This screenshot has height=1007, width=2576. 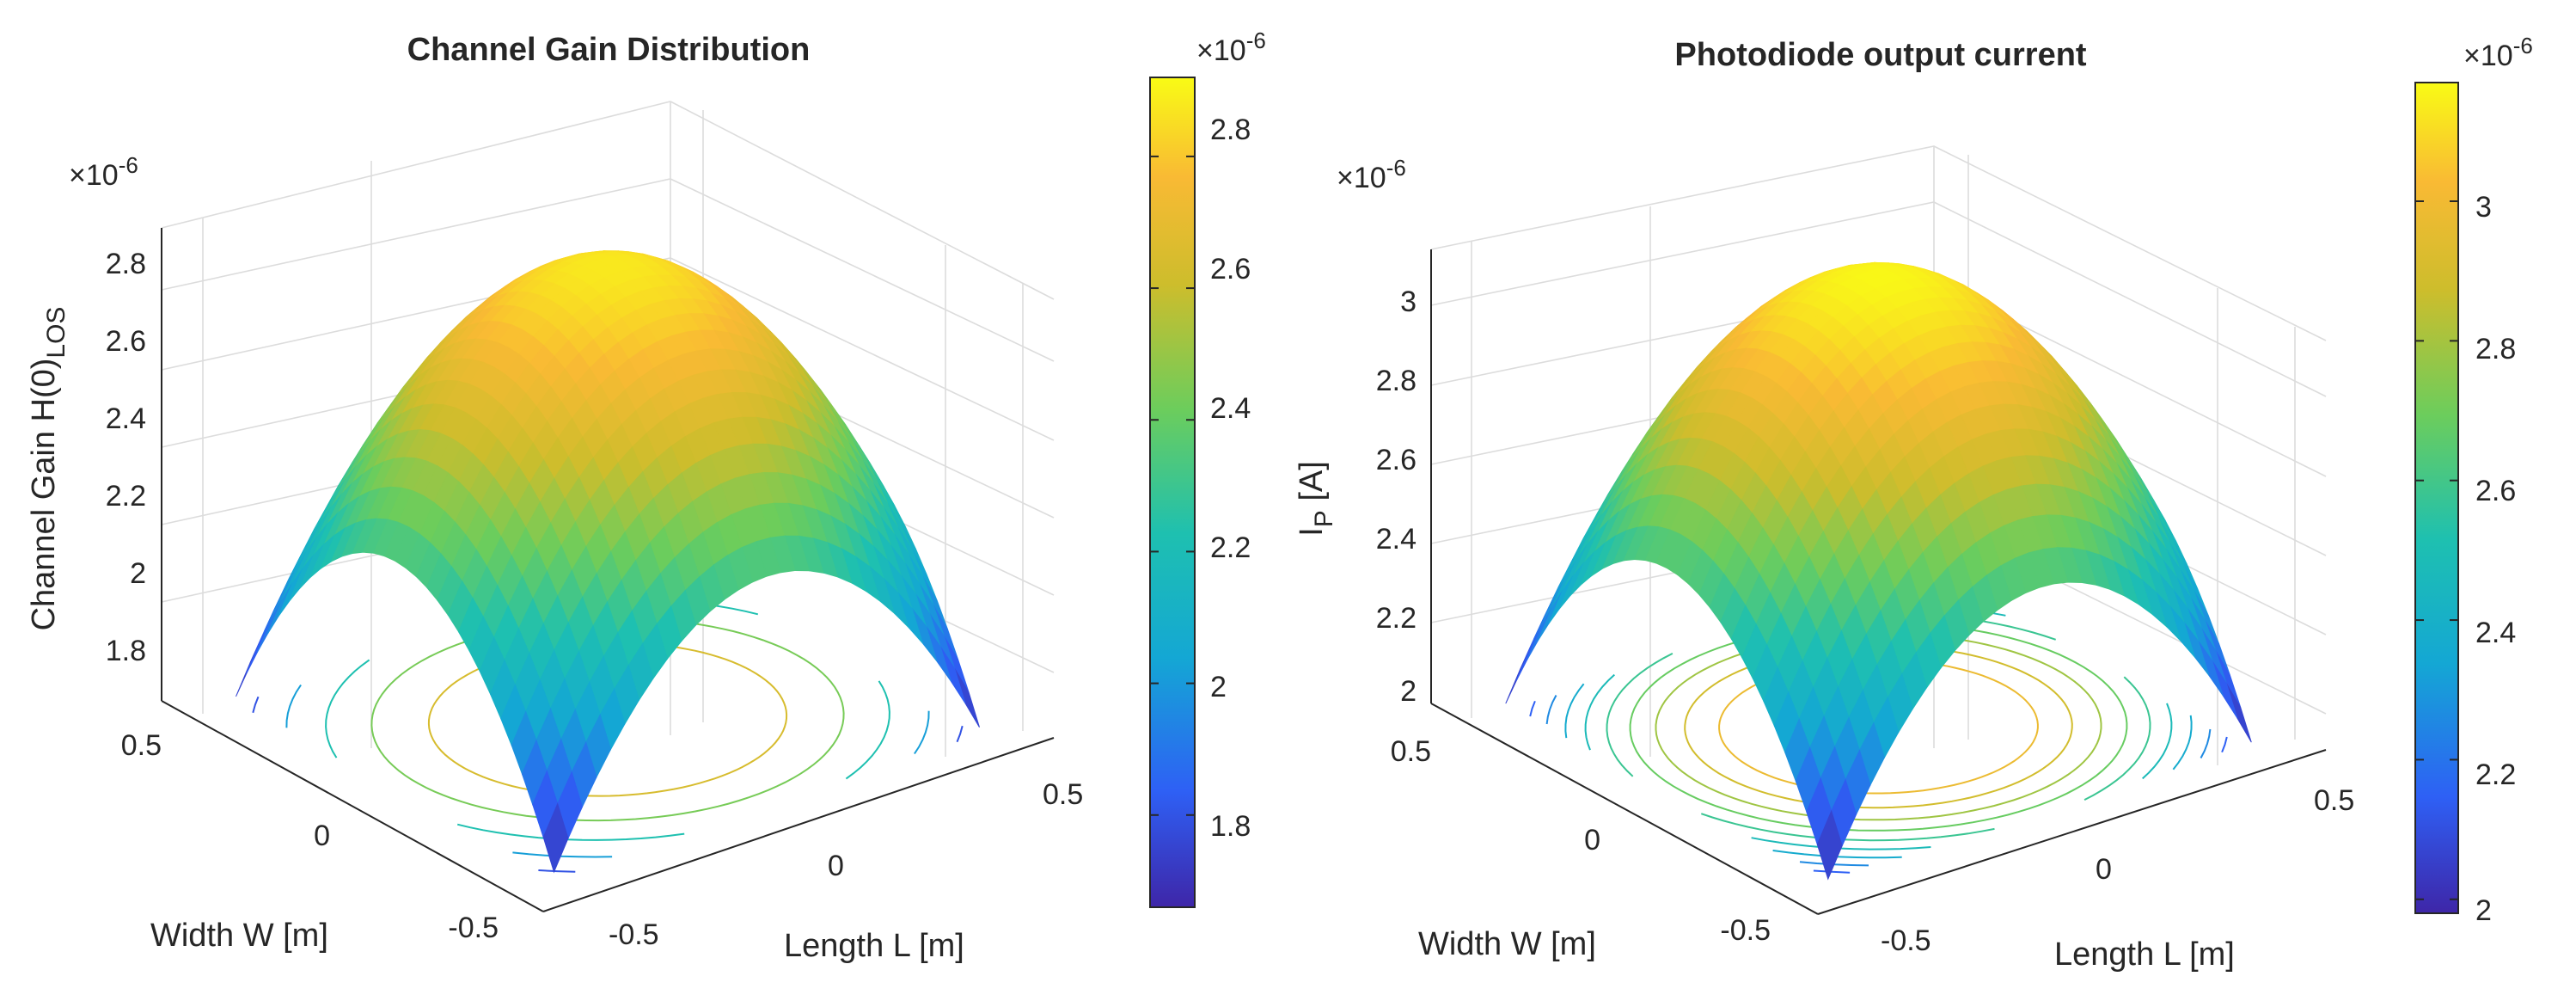 What do you see at coordinates (2473, 480) in the screenshot?
I see `colorbar: 3 2.8 2.6 2.4 2.2 2 ×10⁻⁶` at bounding box center [2473, 480].